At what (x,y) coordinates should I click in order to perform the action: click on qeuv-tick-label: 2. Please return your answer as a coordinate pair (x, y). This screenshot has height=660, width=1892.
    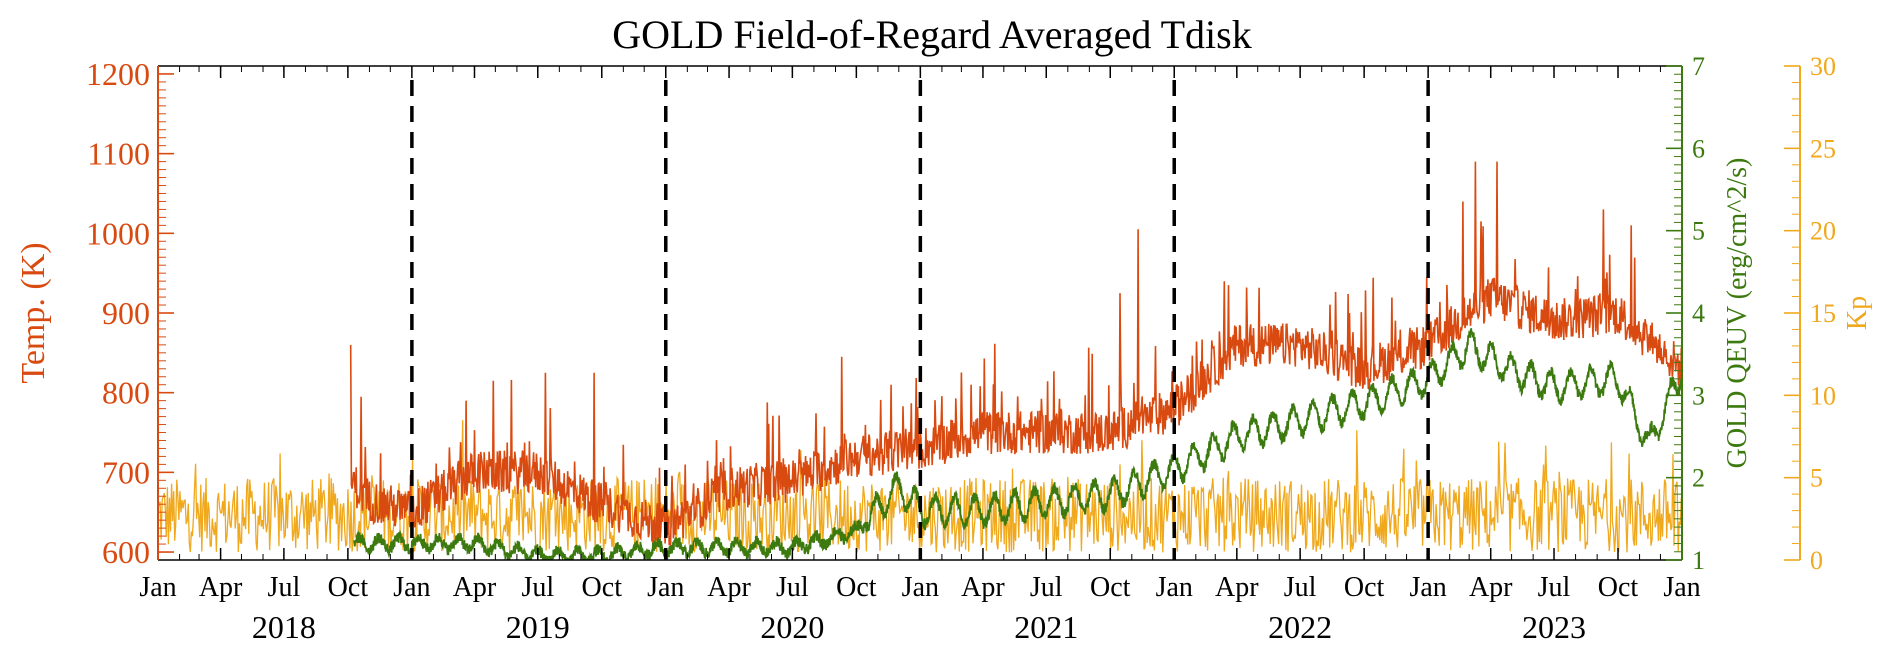
    Looking at the image, I should click on (1698, 478).